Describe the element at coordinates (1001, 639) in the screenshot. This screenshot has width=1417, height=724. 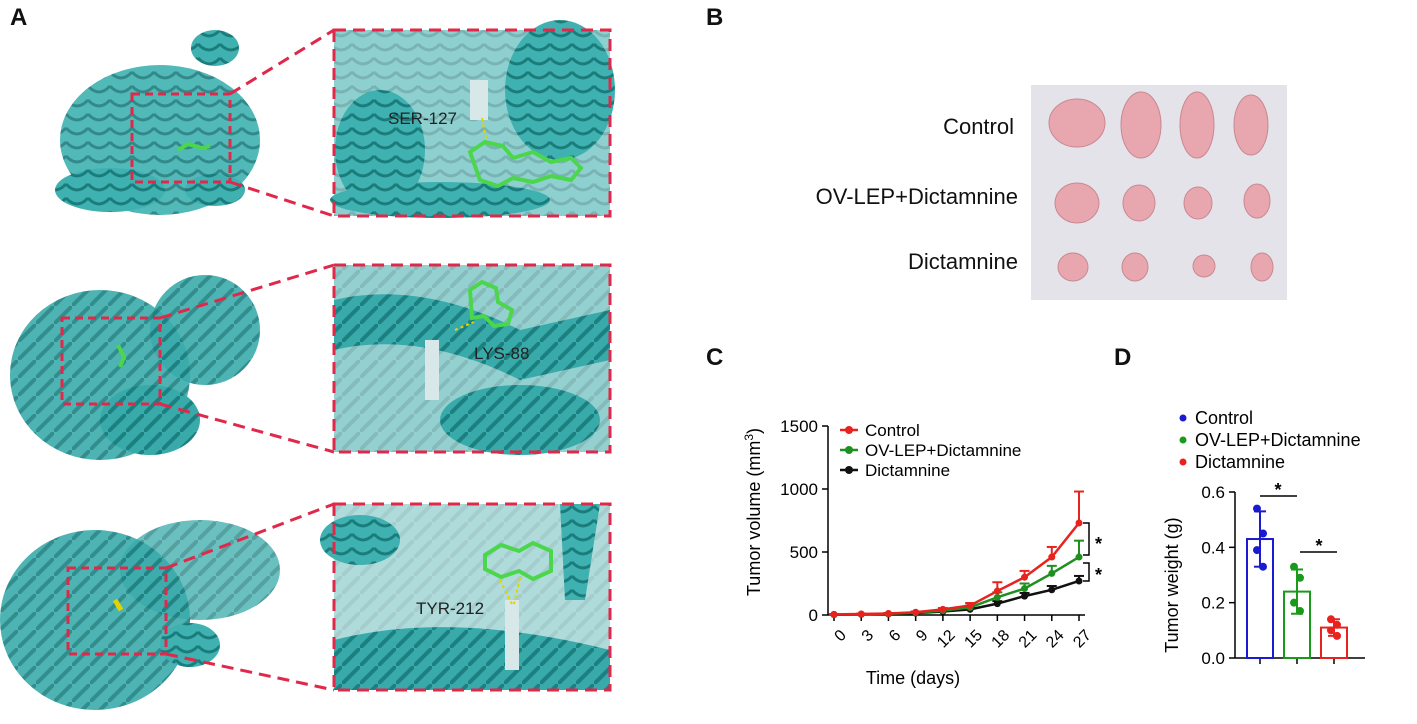
I see `volume-x-tick-label: 18` at that location.